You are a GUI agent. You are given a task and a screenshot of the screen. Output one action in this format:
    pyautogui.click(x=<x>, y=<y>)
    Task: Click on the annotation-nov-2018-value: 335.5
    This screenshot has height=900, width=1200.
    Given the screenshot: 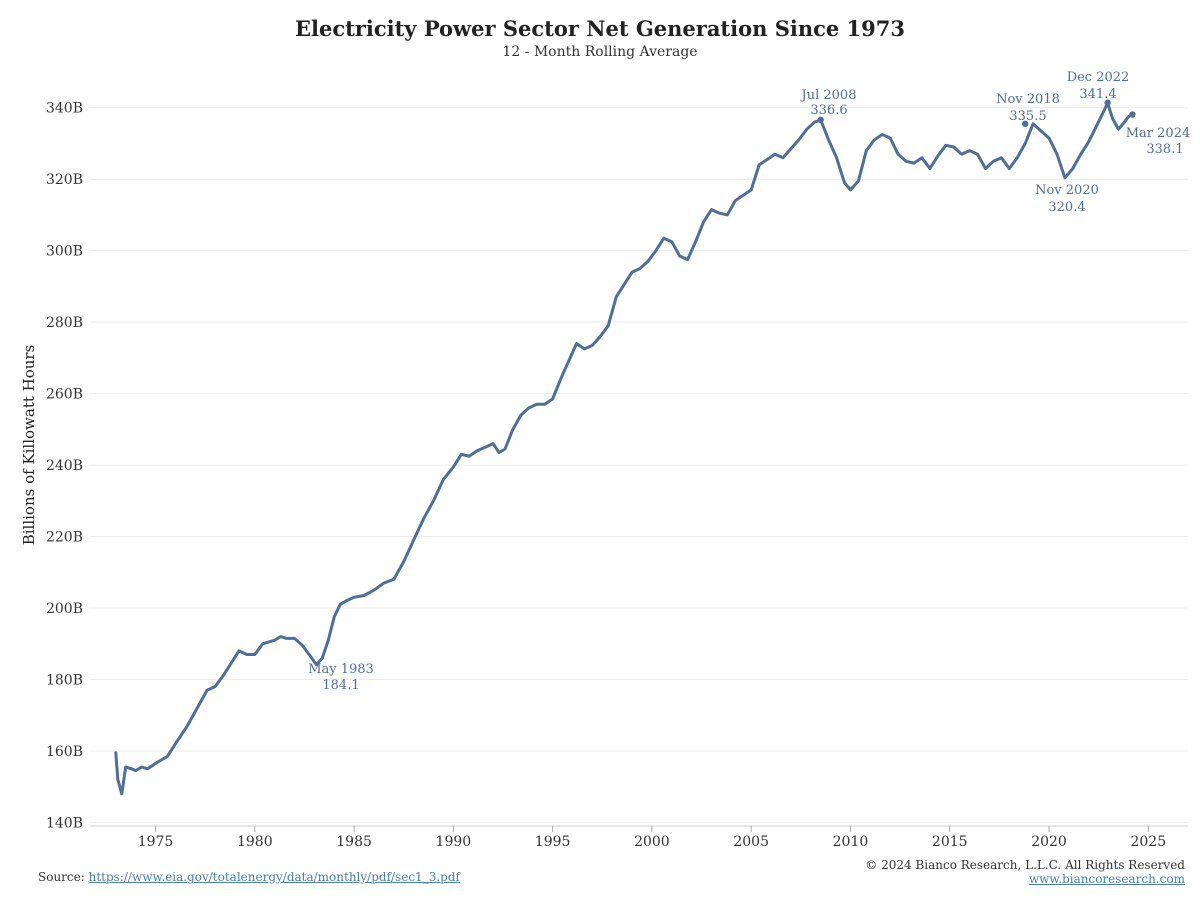 What is the action you would take?
    pyautogui.click(x=1027, y=116)
    